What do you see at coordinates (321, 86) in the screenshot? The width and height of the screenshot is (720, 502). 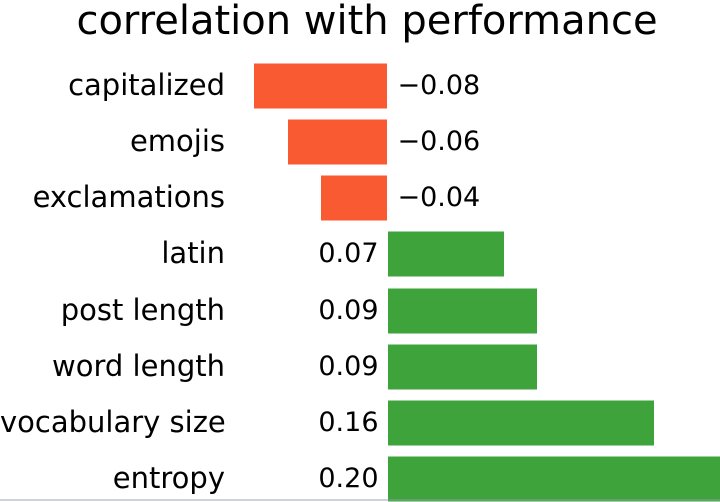 I see `bar-capitalized` at bounding box center [321, 86].